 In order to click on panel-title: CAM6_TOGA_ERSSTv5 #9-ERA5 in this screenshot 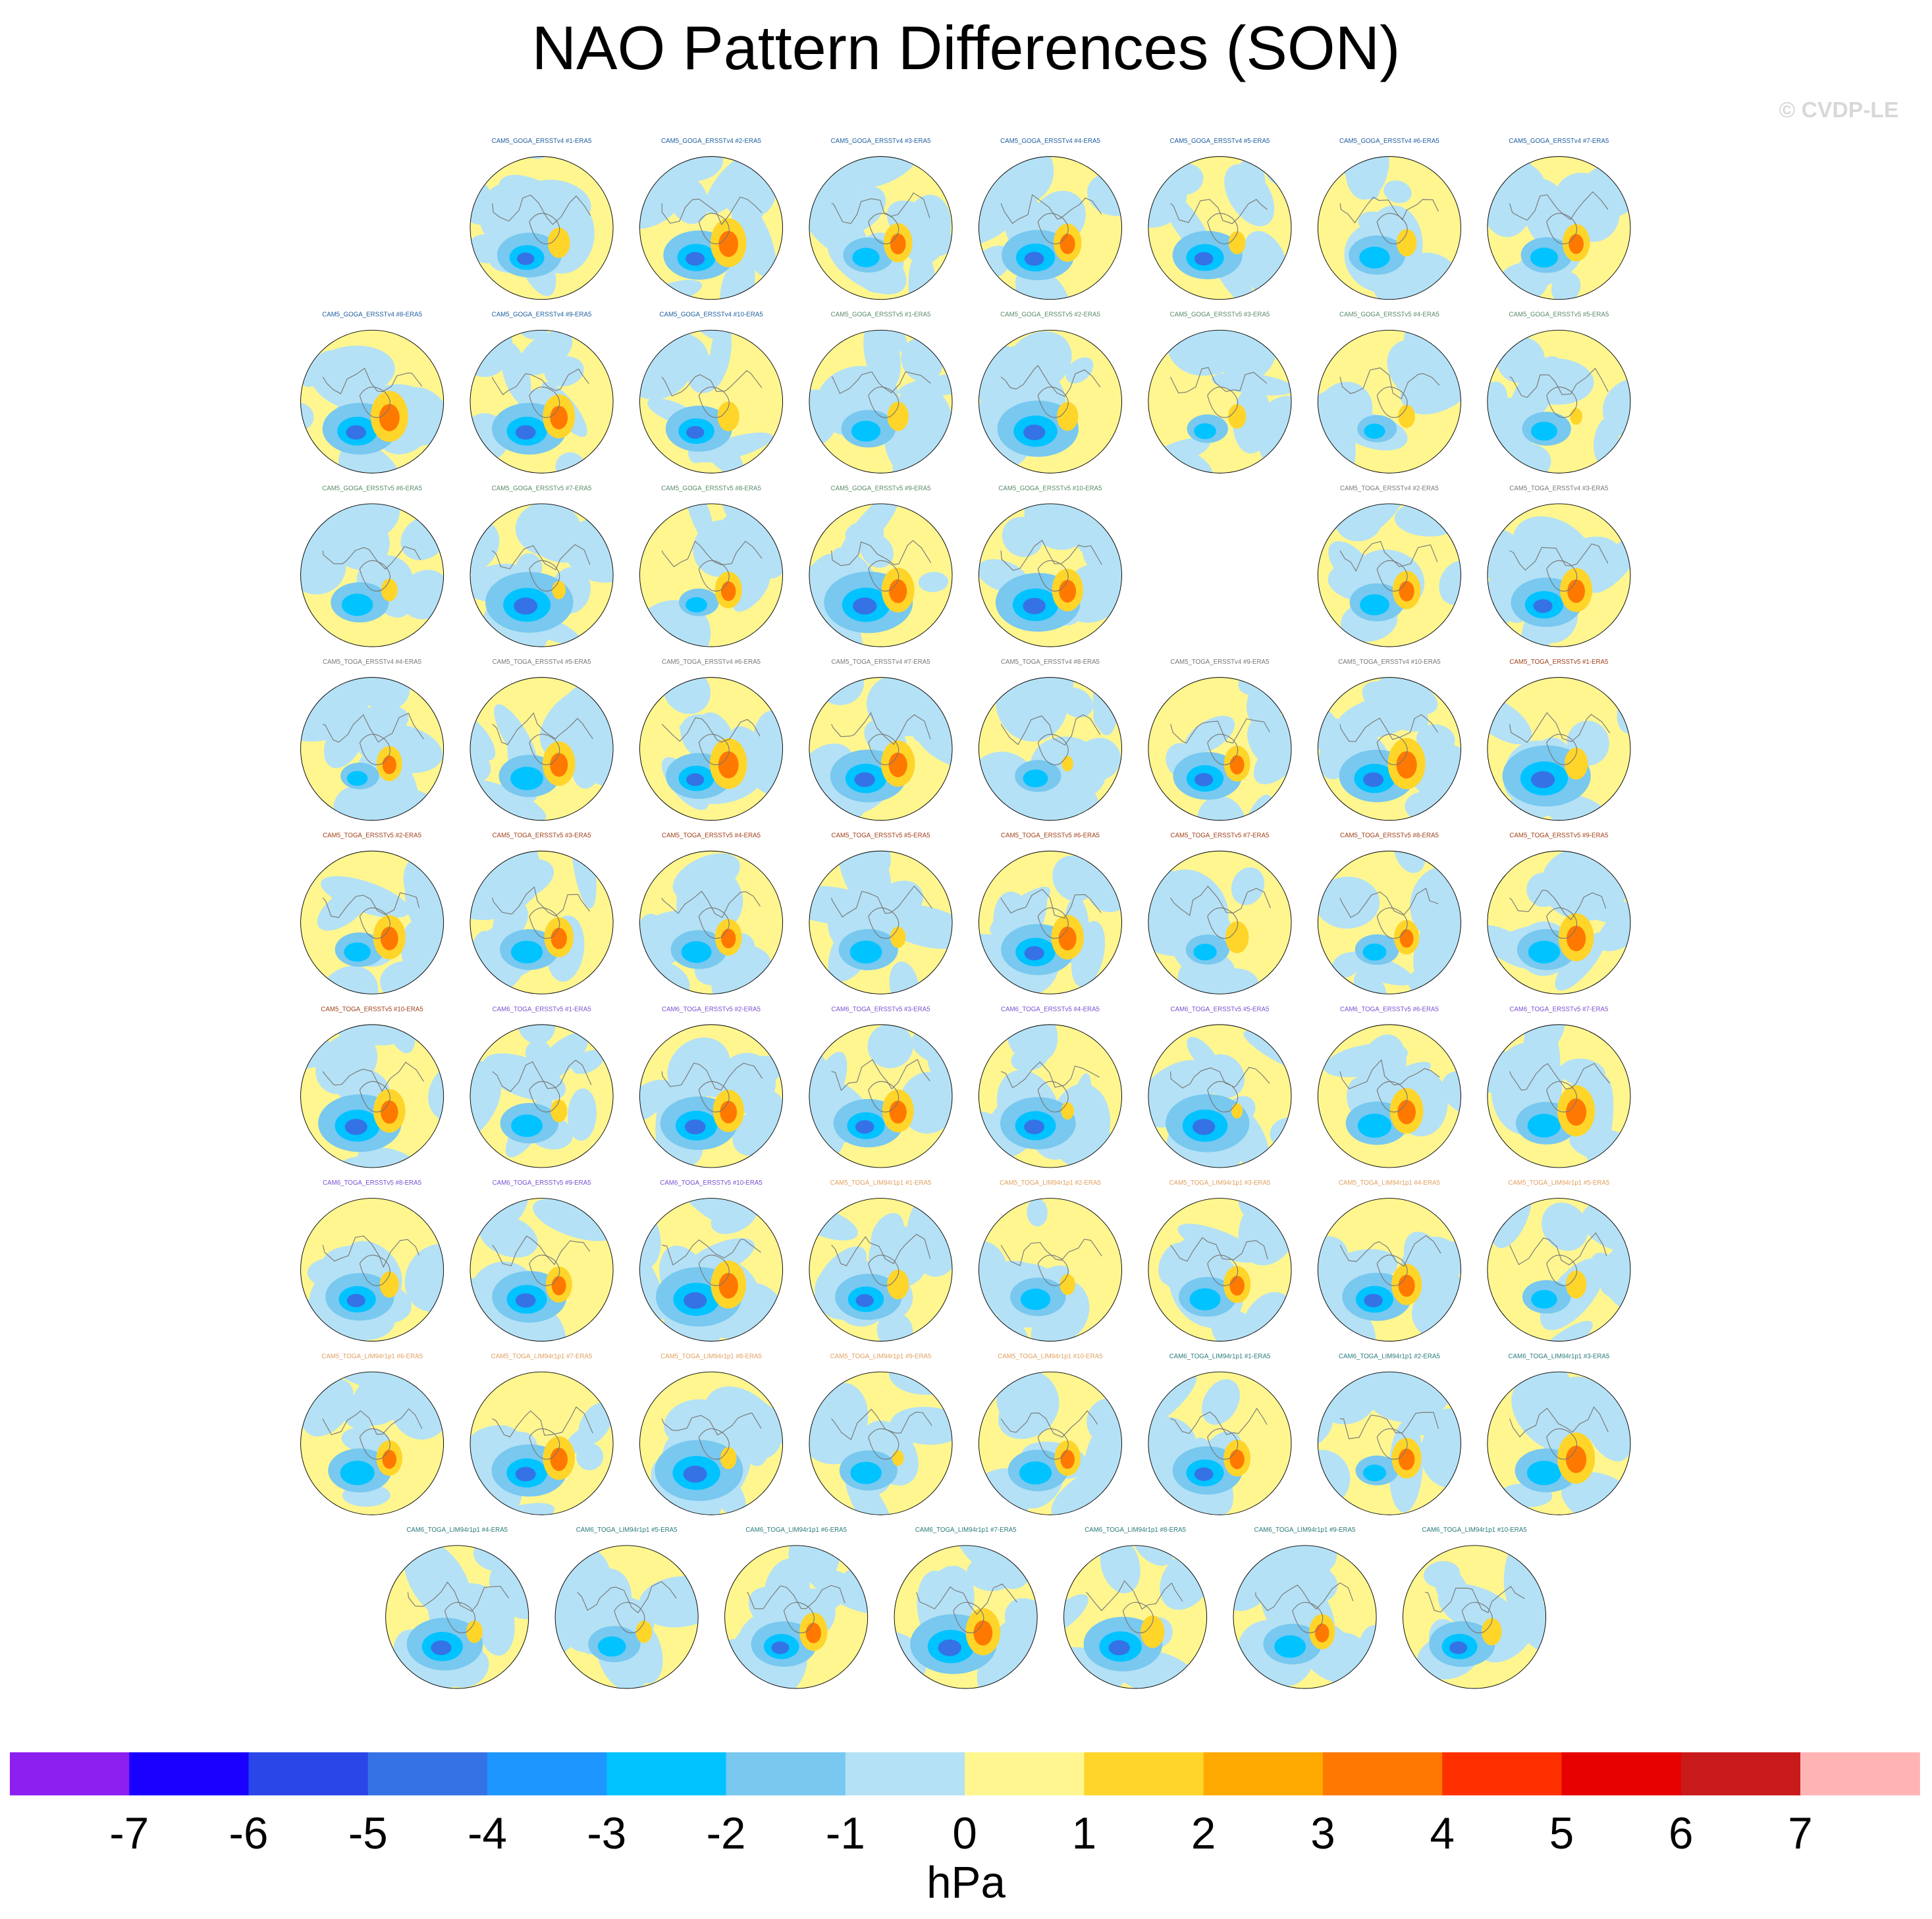, I will do `click(542, 1183)`.